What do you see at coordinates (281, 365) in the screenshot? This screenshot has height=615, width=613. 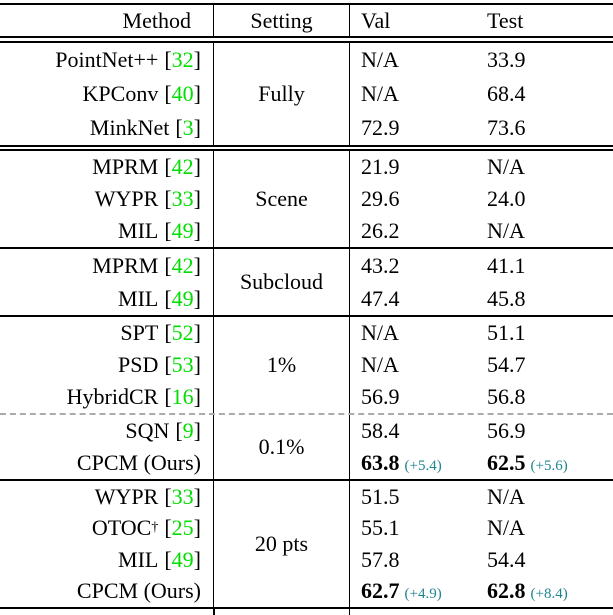 I see `setting-cell: 1%` at bounding box center [281, 365].